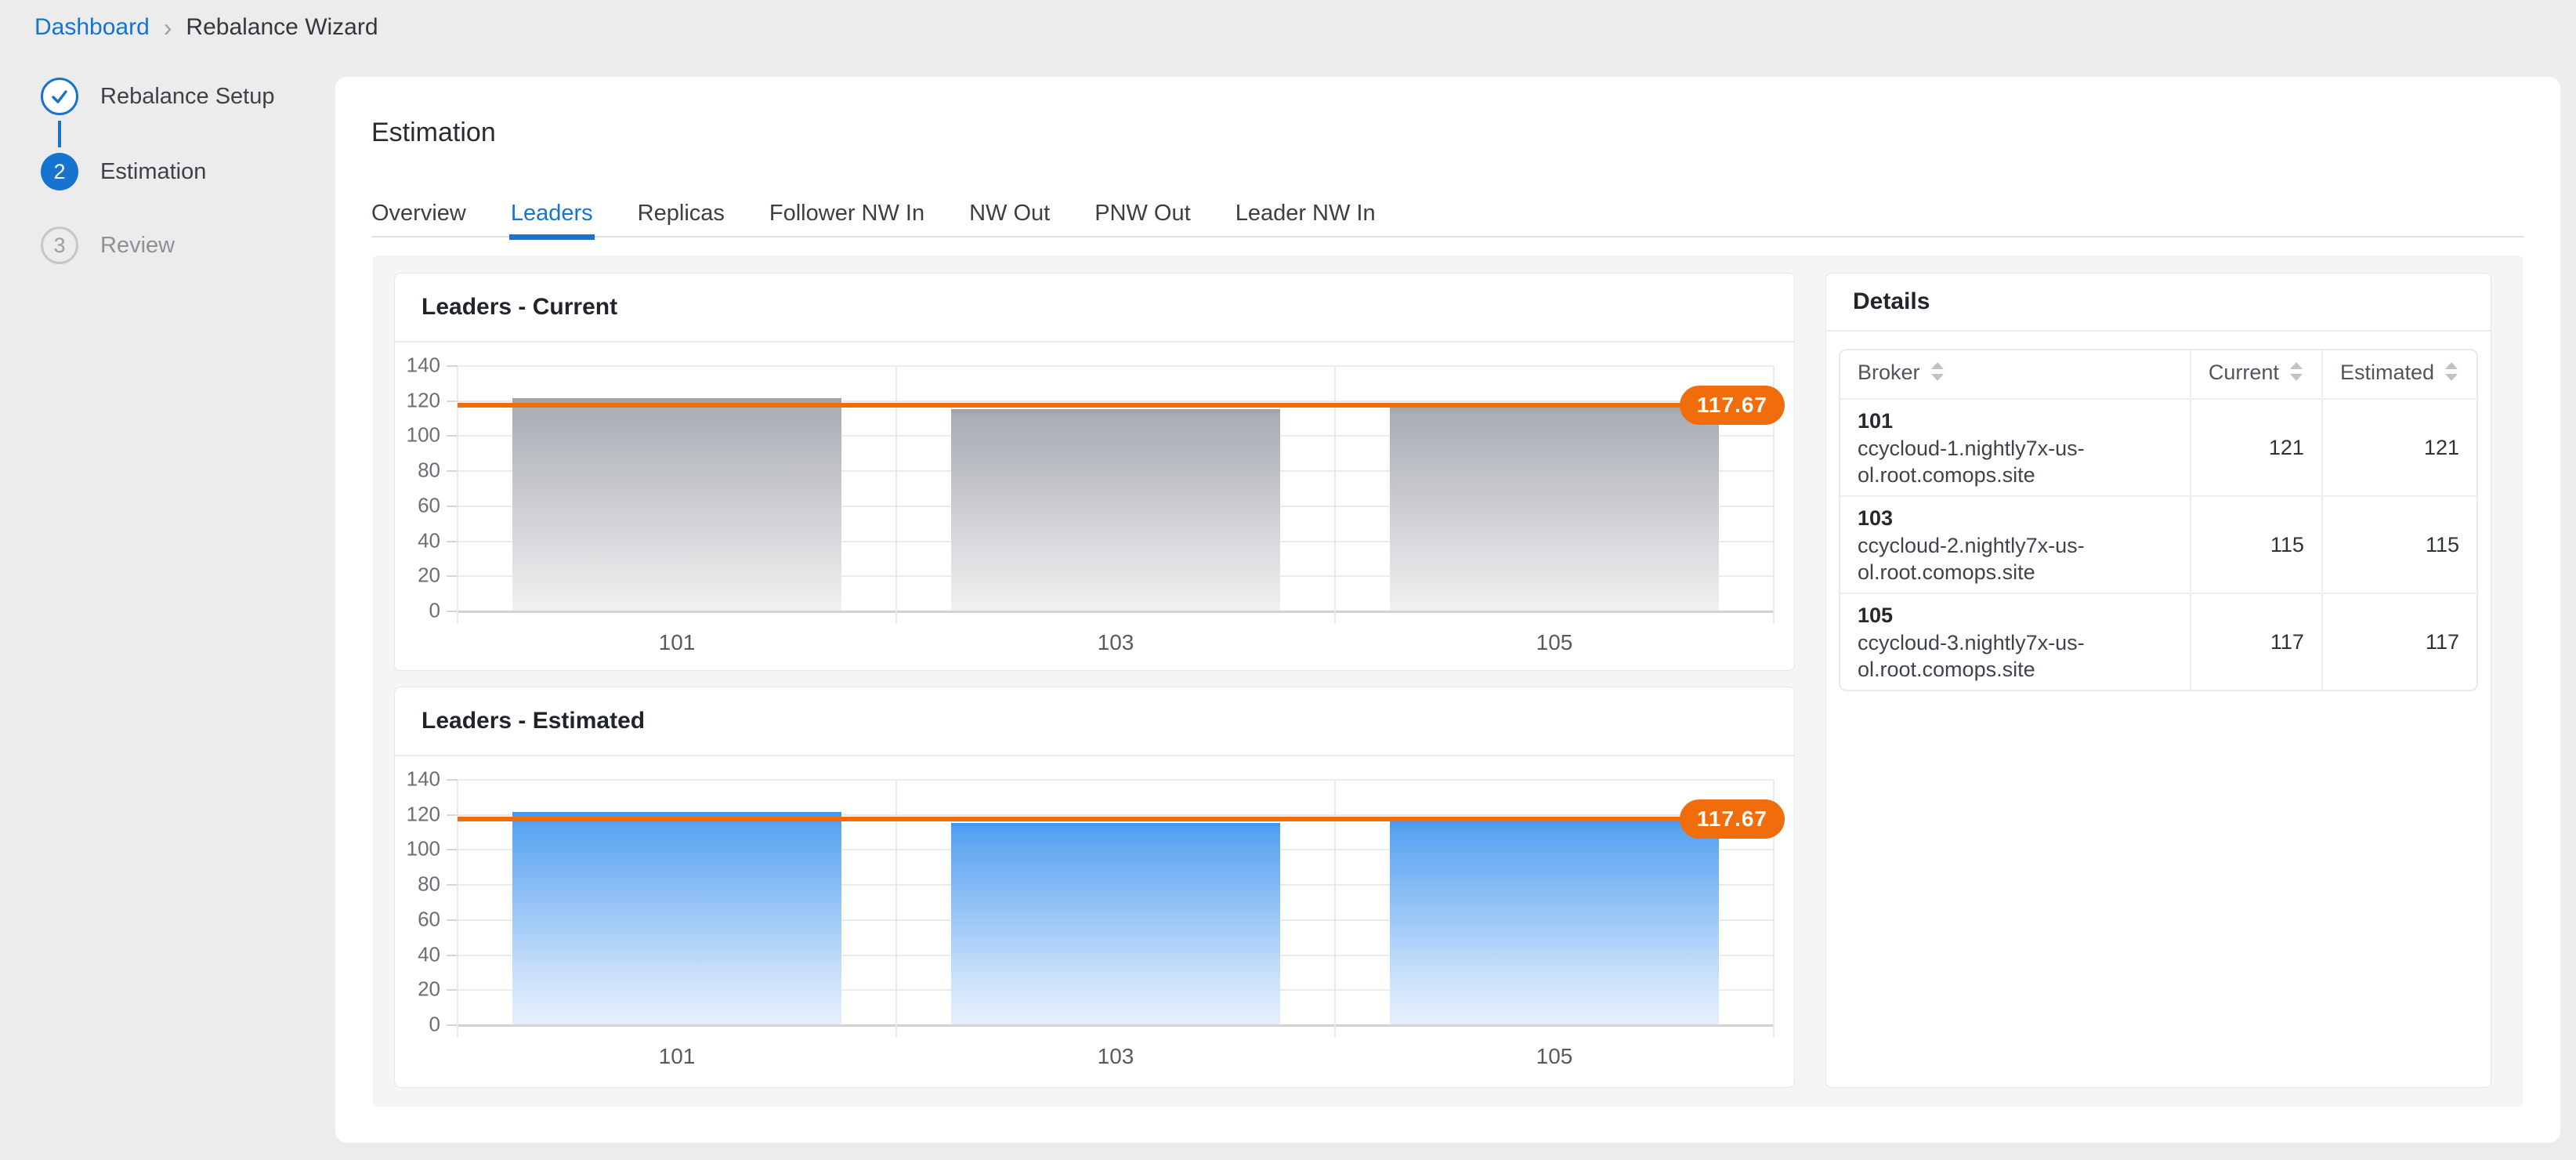 The image size is (2576, 1160). I want to click on step-number-badge: 3, so click(60, 246).